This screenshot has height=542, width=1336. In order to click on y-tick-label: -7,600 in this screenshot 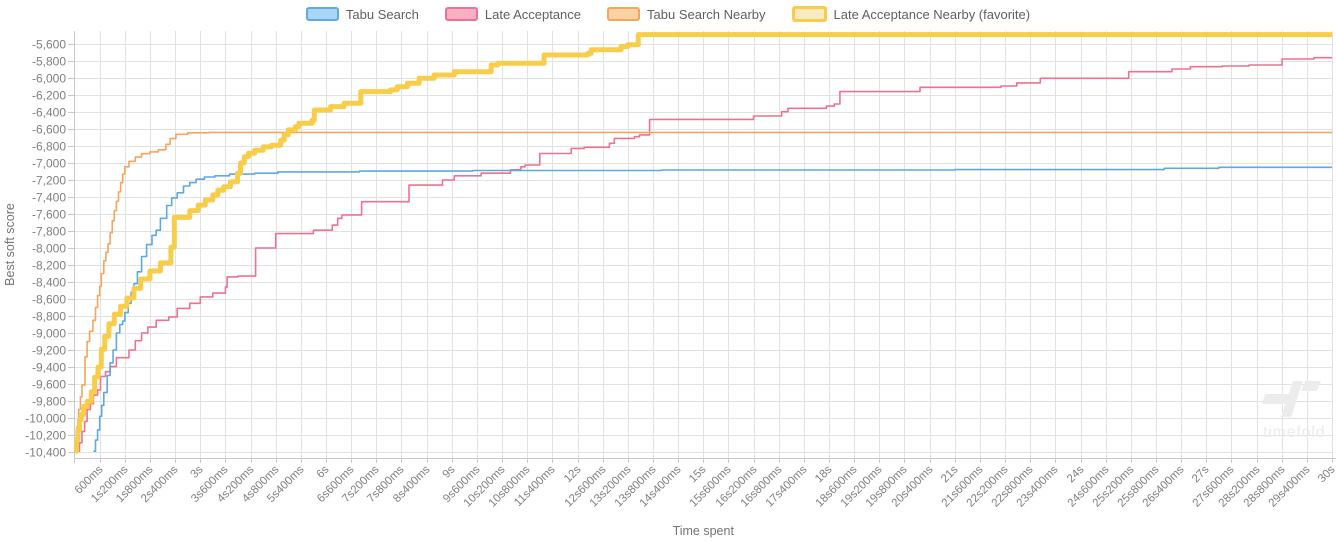, I will do `click(49, 215)`.